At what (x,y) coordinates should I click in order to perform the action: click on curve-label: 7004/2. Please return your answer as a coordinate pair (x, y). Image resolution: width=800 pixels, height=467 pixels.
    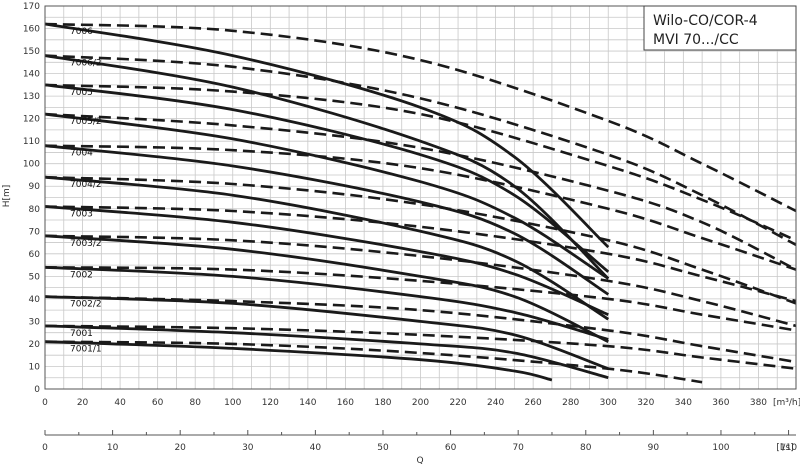
    Looking at the image, I should click on (86, 185).